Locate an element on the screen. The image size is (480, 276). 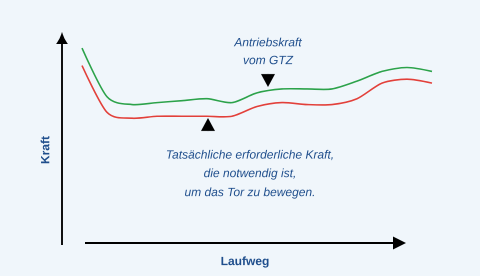
annotation: vom GTZ is located at coordinates (269, 60).